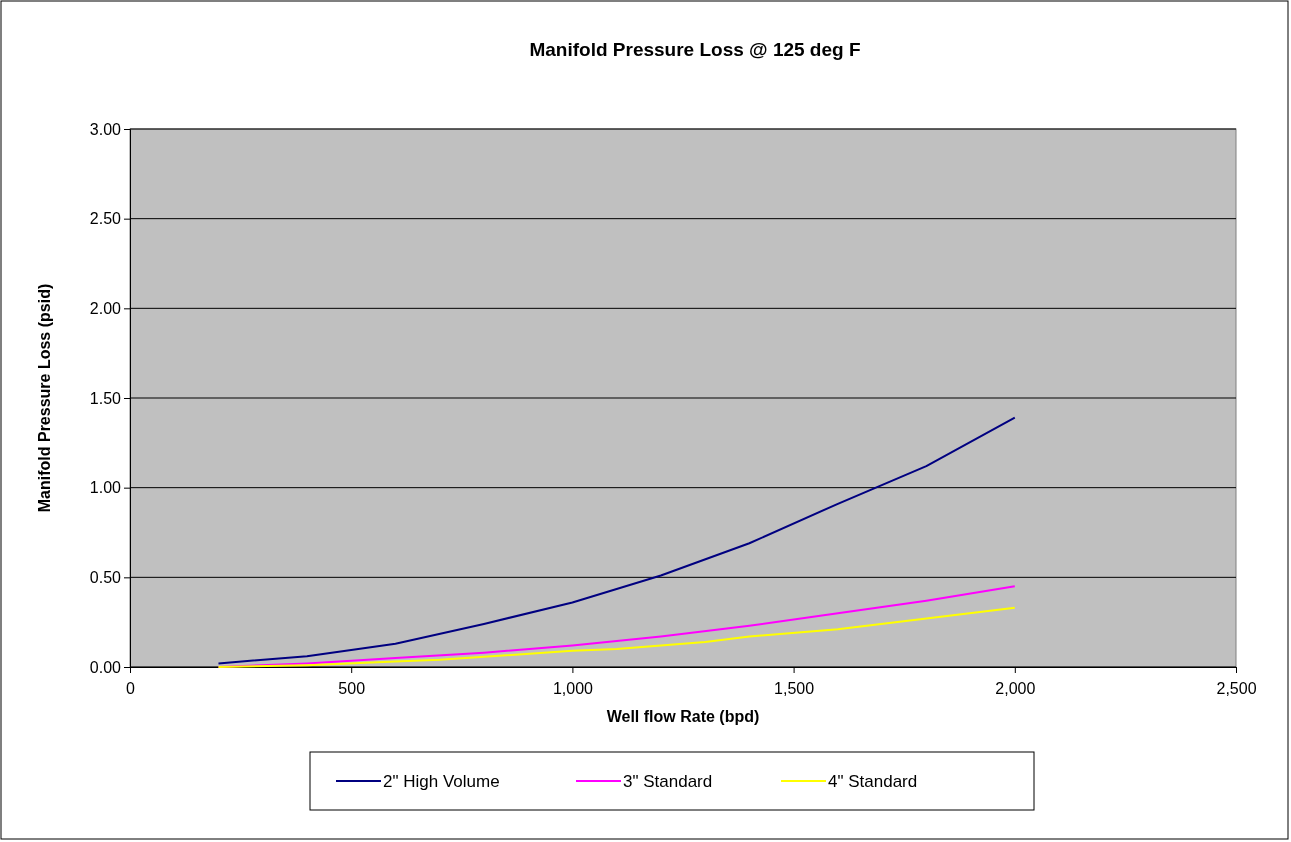 Image resolution: width=1291 pixels, height=842 pixels. I want to click on x-tick-label: 1,000, so click(573, 688).